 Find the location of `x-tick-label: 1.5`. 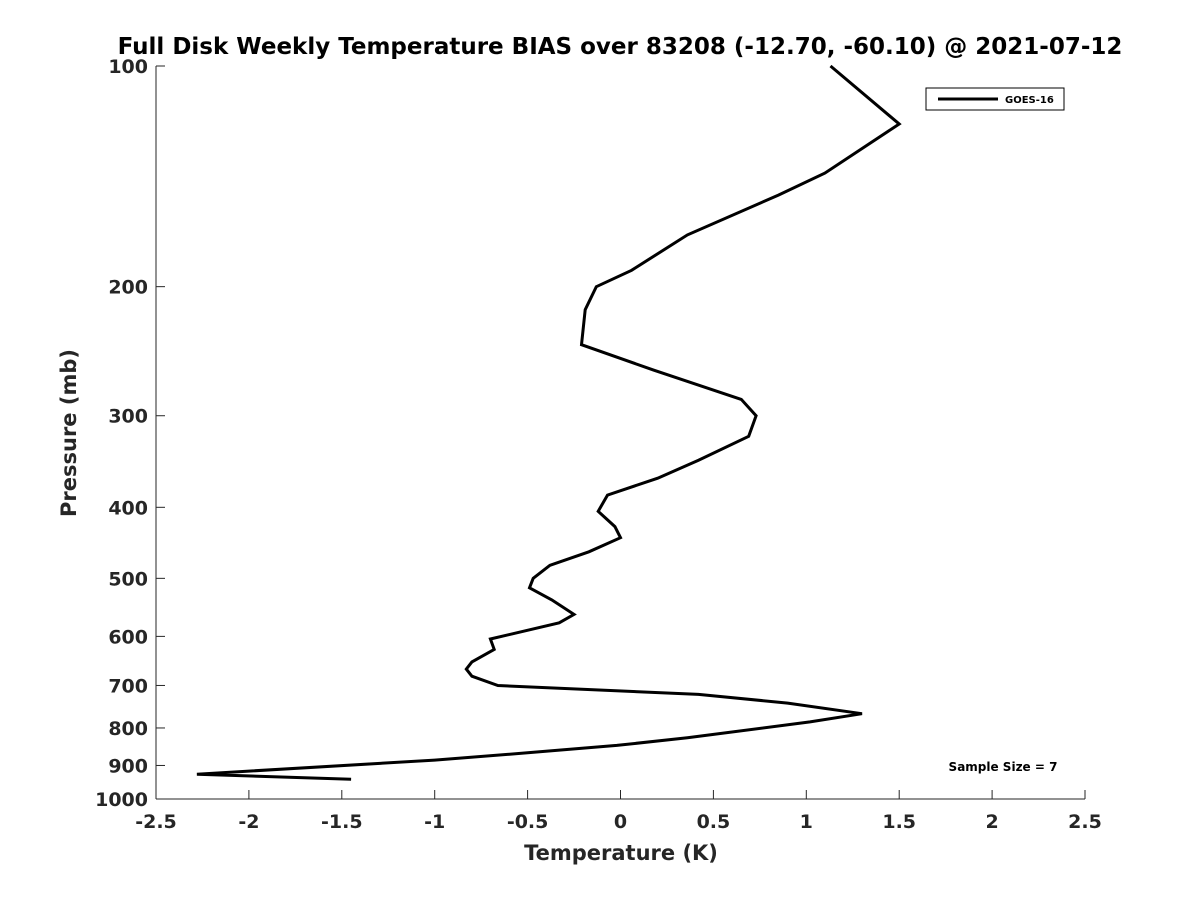

x-tick-label: 1.5 is located at coordinates (899, 822).